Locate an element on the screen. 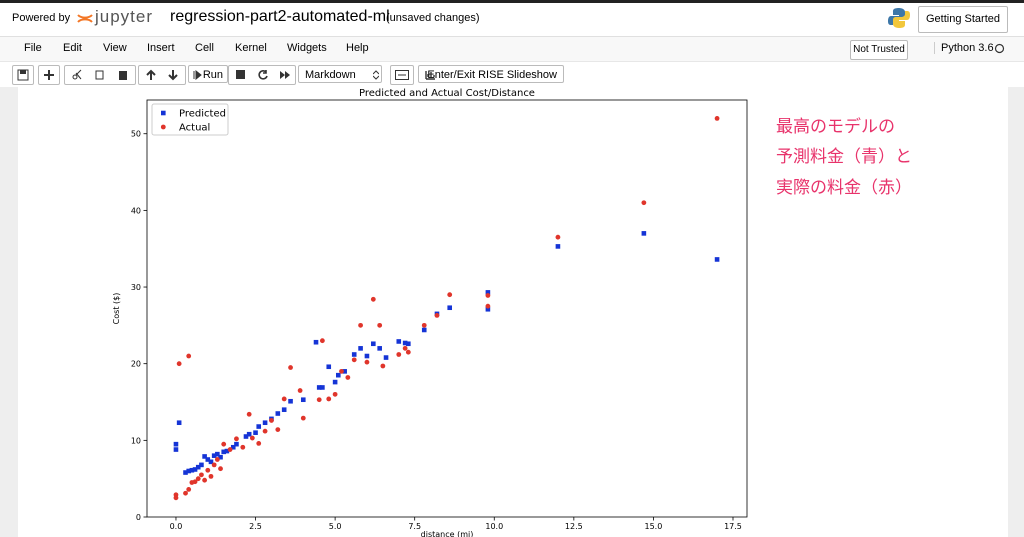 This screenshot has height=537, width=1024. menu-item: Cell is located at coordinates (204, 48).